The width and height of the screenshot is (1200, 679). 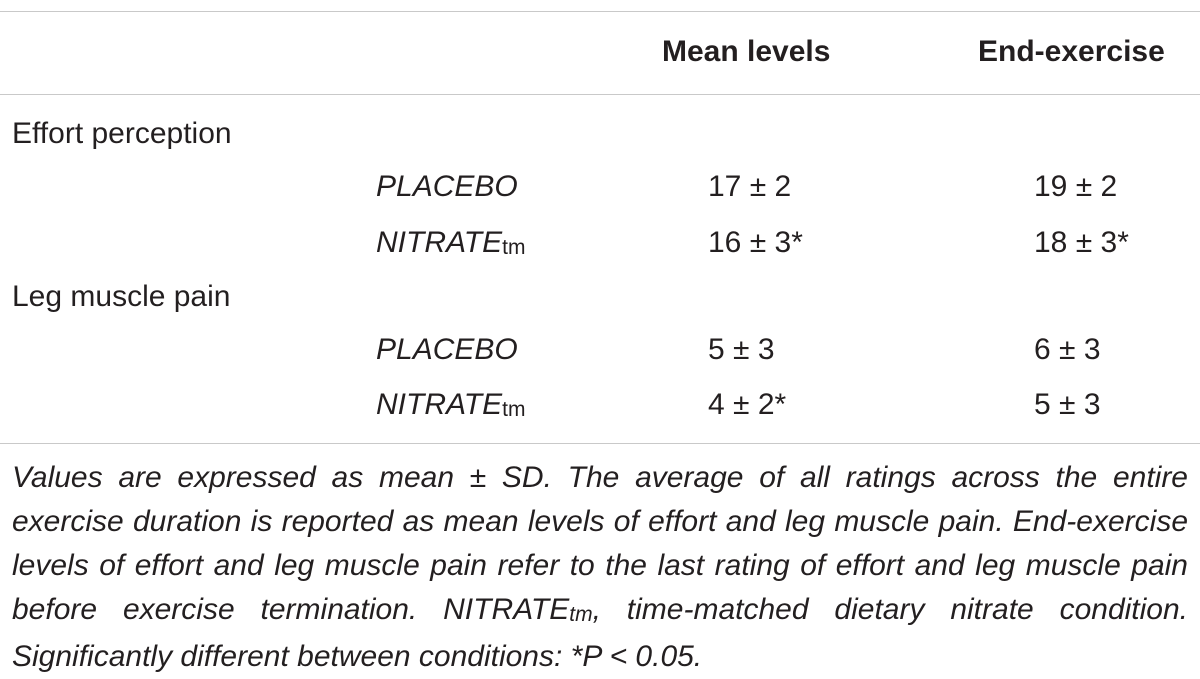 I want to click on section-label-effort-perception: Effort perception, so click(x=122, y=133).